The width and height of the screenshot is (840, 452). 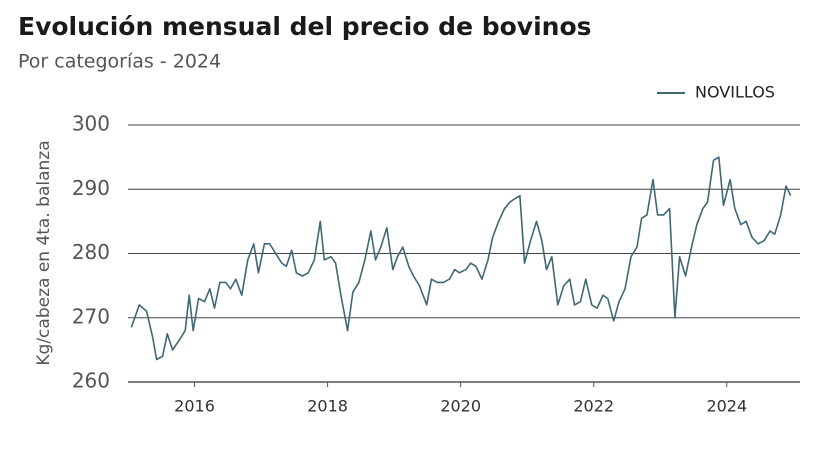 What do you see at coordinates (327, 406) in the screenshot?
I see `x-tick-label: 2018` at bounding box center [327, 406].